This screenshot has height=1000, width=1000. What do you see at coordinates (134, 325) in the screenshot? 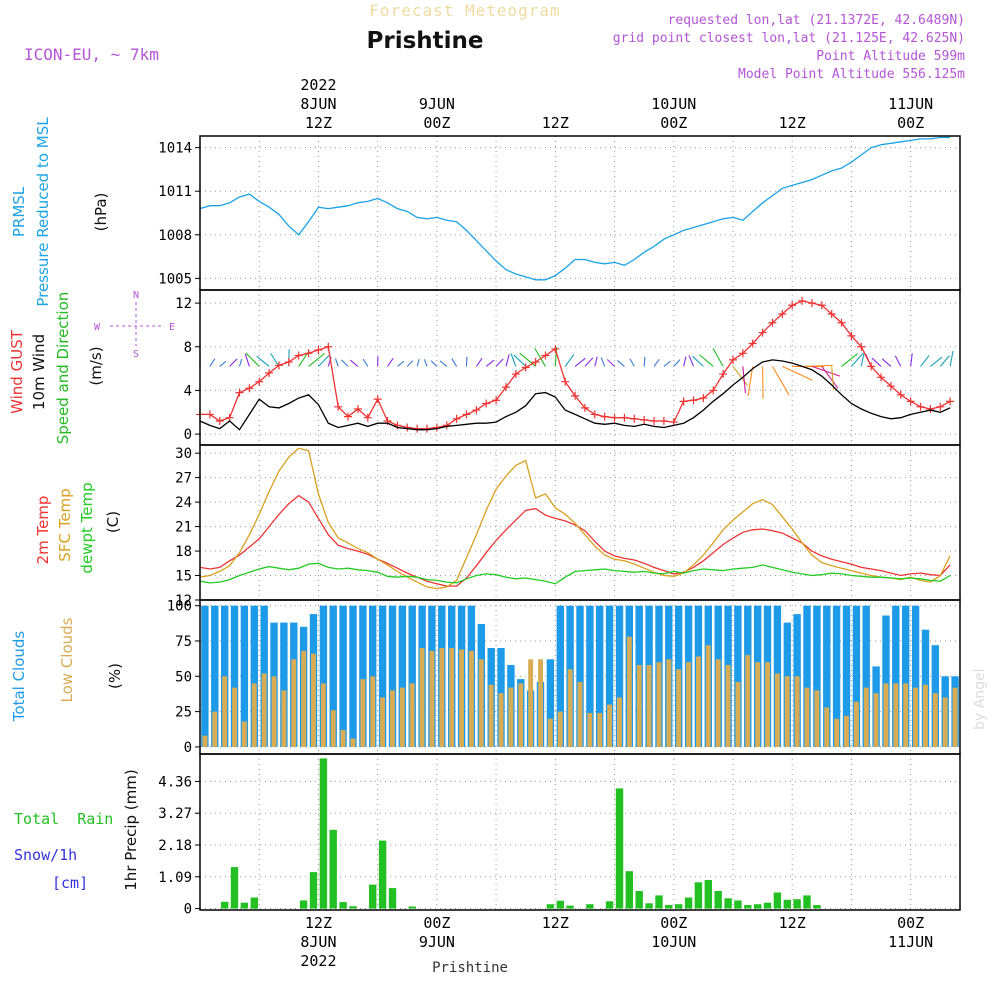
I see `compass-rose: N S W E` at bounding box center [134, 325].